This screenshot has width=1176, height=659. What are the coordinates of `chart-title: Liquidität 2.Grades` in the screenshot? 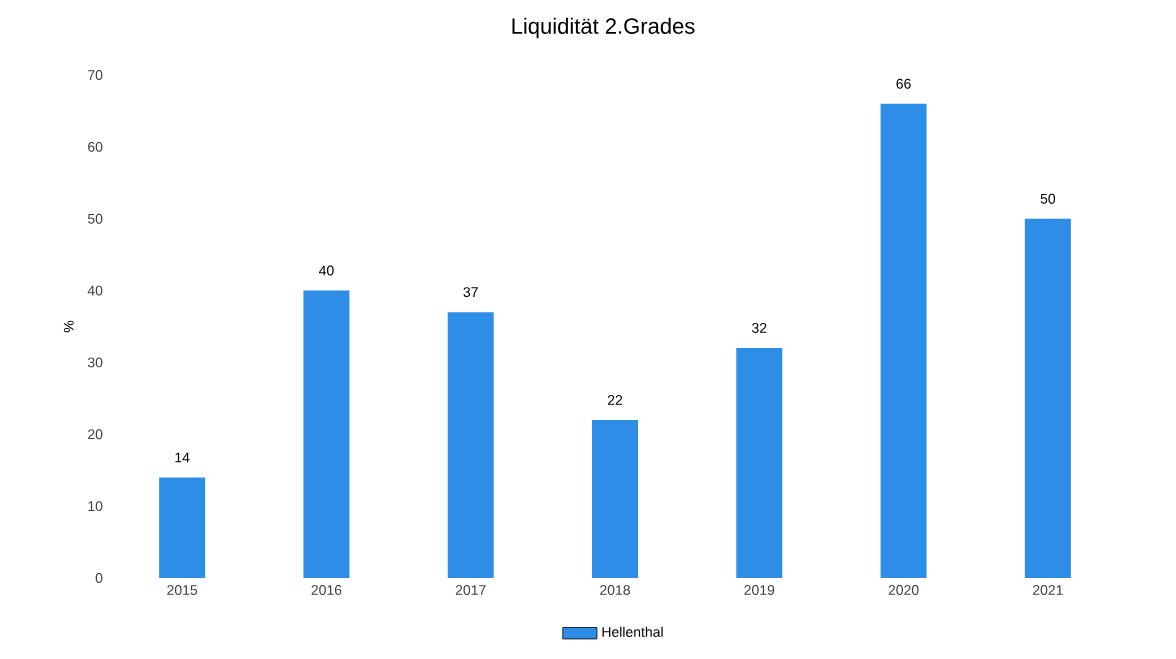 It's located at (603, 28).